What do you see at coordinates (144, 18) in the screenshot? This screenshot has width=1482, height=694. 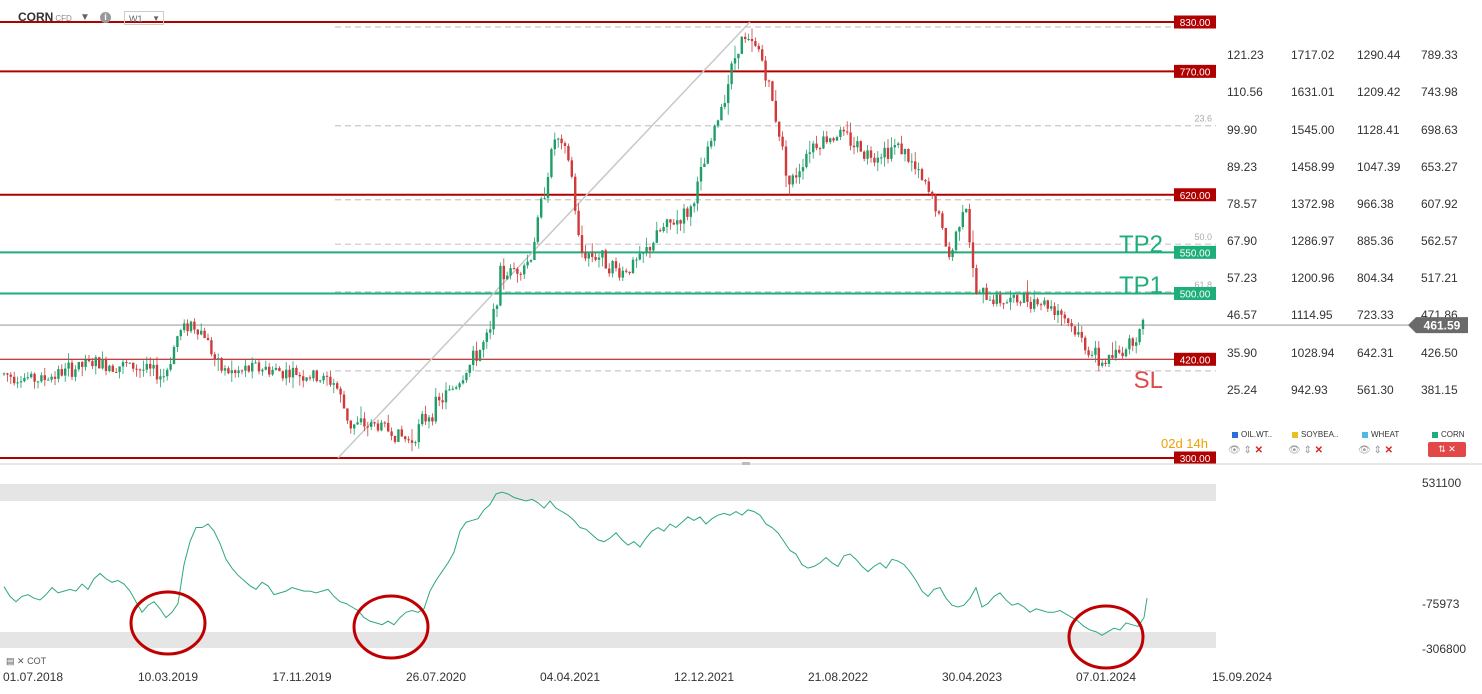 I see `timeframe-select: W1 ▼` at bounding box center [144, 18].